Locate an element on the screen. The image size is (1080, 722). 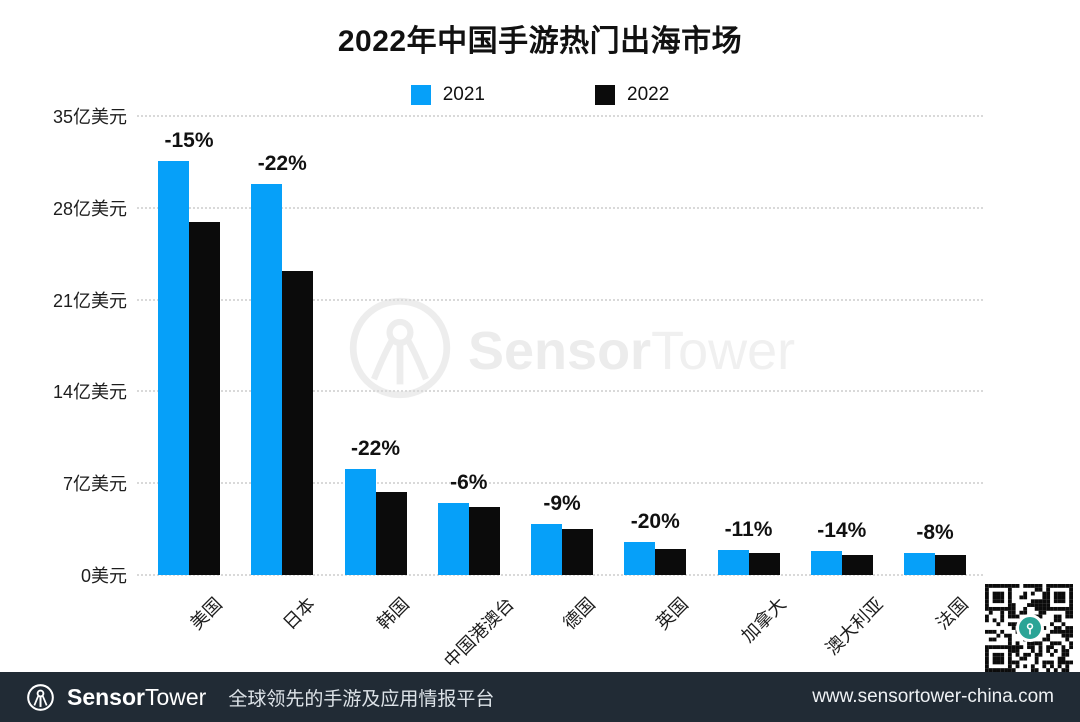
footer-tagline: 全球领先的手游及应用情报平台 is located at coordinates (361, 699).